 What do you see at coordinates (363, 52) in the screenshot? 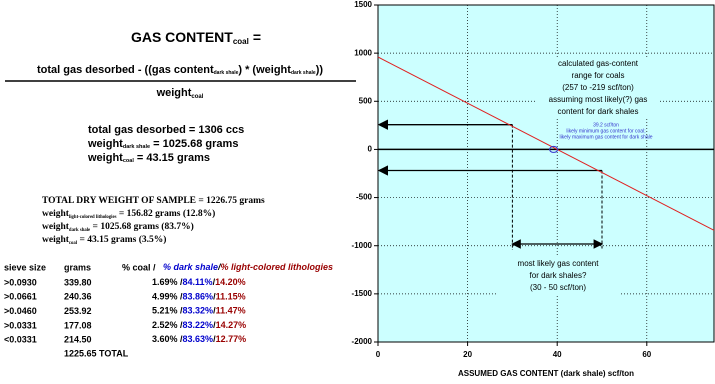
I see `y-tick-label: 1000` at bounding box center [363, 52].